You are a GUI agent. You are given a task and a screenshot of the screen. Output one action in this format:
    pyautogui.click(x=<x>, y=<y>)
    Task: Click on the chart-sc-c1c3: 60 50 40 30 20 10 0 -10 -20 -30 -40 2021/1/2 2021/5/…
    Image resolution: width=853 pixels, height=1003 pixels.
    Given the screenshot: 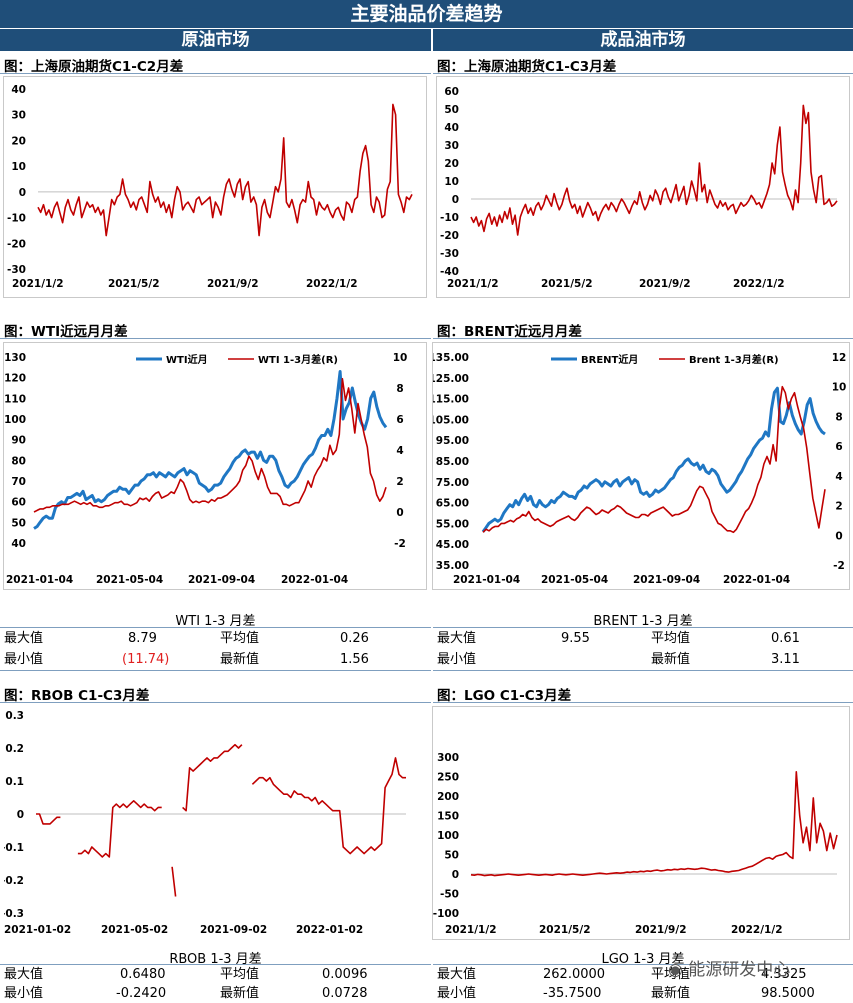 What is the action you would take?
    pyautogui.click(x=643, y=187)
    